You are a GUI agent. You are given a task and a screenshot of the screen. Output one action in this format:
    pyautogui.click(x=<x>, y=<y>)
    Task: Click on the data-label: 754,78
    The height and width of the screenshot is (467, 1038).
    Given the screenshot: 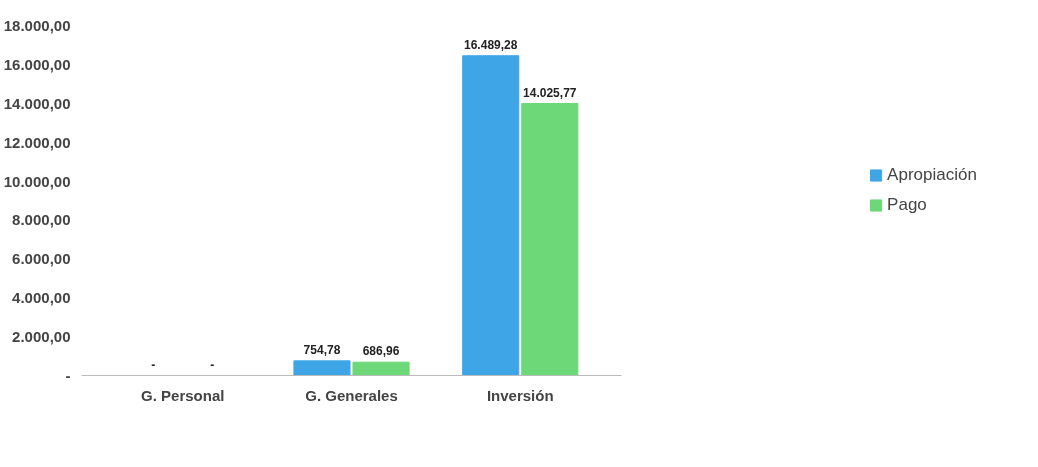 What is the action you would take?
    pyautogui.click(x=322, y=349)
    